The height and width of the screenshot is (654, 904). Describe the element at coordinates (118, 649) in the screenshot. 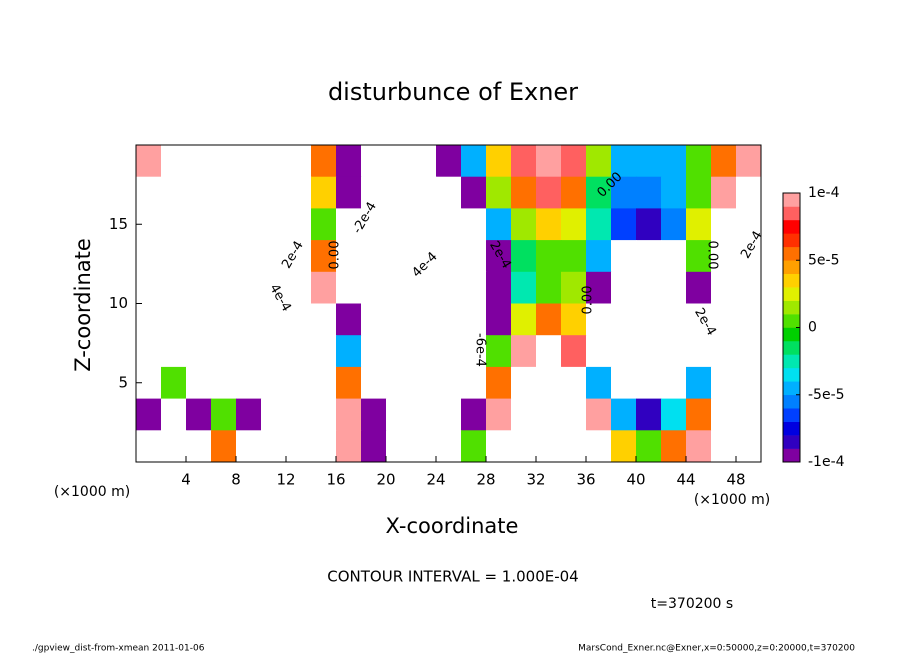

I see `footer-left: ./gpview_dist-from-xmean 2011-01-06` at that location.